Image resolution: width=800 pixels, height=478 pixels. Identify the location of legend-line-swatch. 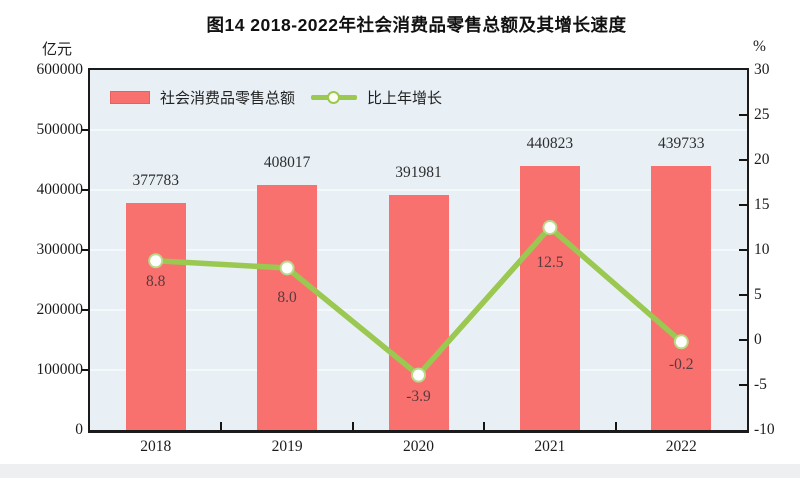
(334, 97).